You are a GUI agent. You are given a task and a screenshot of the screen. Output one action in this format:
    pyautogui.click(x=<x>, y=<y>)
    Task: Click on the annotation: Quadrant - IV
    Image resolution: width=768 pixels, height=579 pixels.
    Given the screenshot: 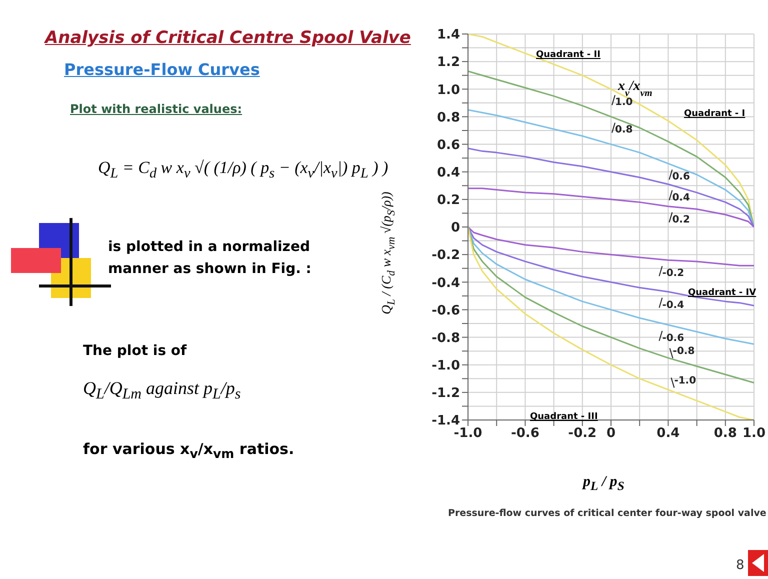 What is the action you would take?
    pyautogui.click(x=722, y=293)
    